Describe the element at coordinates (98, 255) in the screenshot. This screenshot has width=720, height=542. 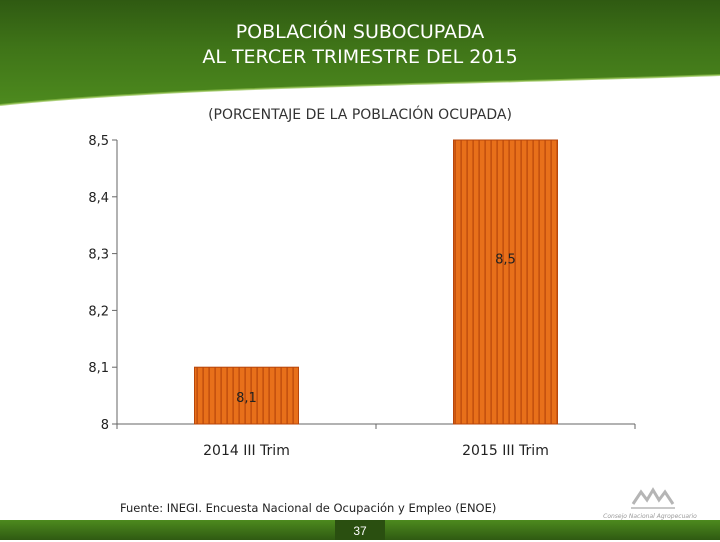
I see `y-tick-label: 8,3` at that location.